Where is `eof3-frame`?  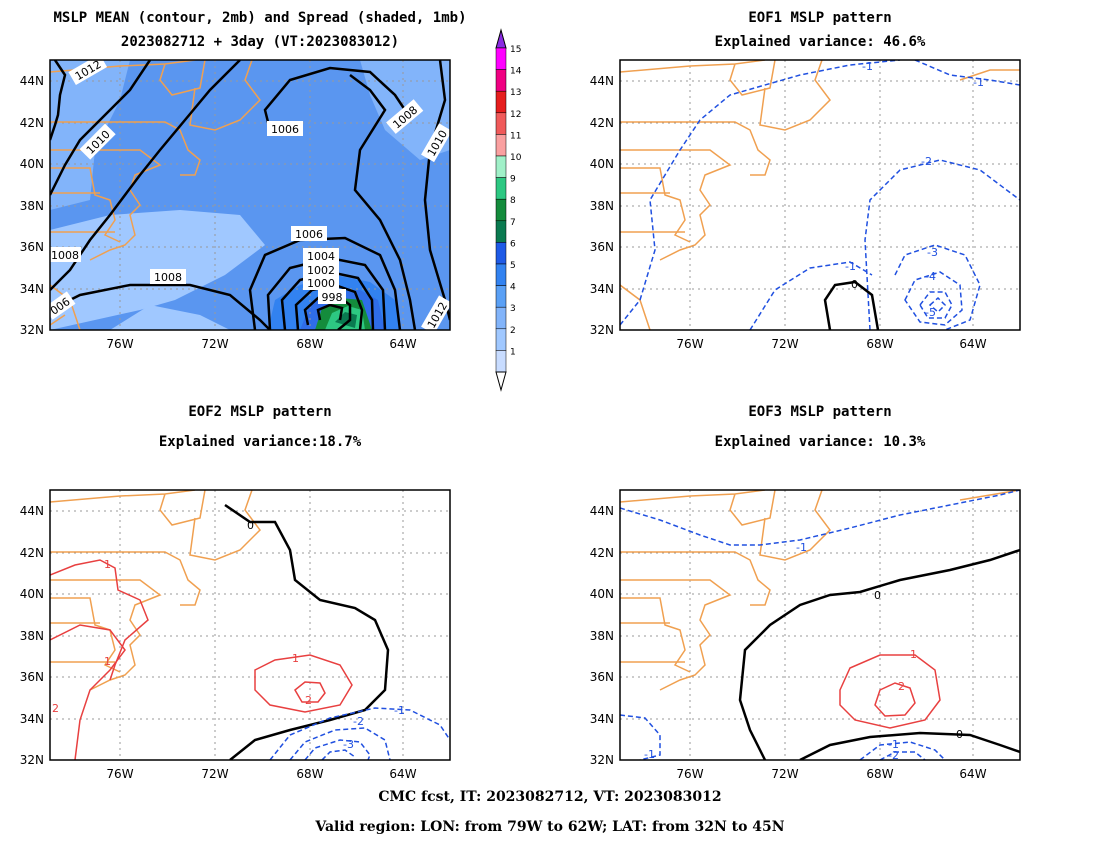 eof3-frame is located at coordinates (820, 625).